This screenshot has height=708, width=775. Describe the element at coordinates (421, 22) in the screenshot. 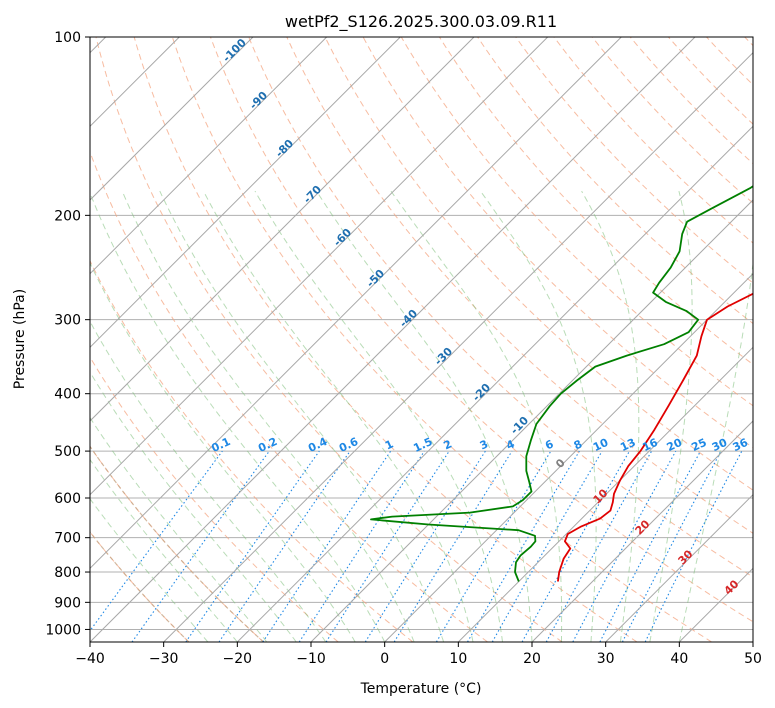

I see `chart-title: wetPf2_S126.2025.300.03.09.R11` at that location.